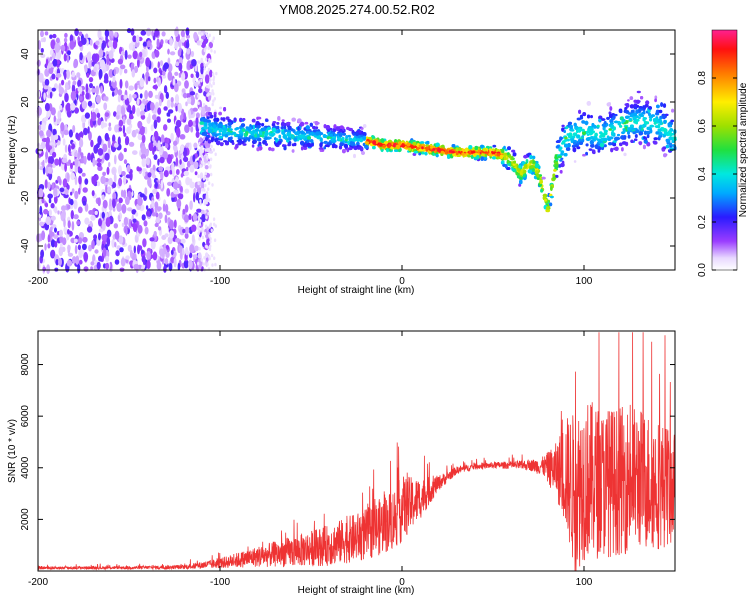 This screenshot has height=600, width=750. What do you see at coordinates (12, 150) in the screenshot?
I see `spectrogram-y-label: Frequency (Hz)` at bounding box center [12, 150].